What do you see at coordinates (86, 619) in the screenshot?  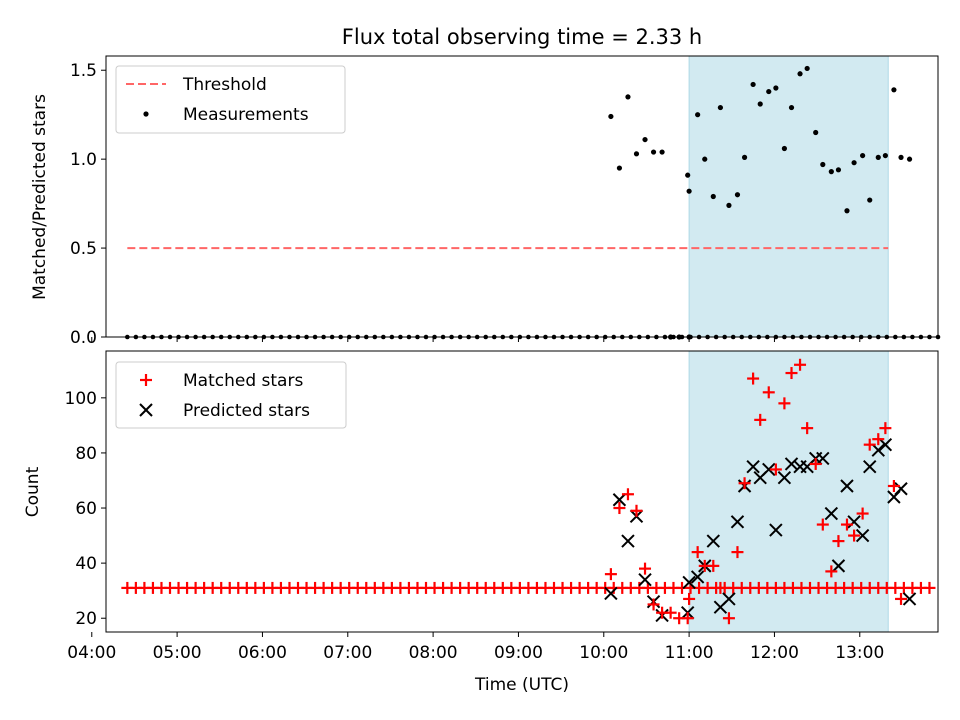 I see `y-tick-label: 20` at bounding box center [86, 619].